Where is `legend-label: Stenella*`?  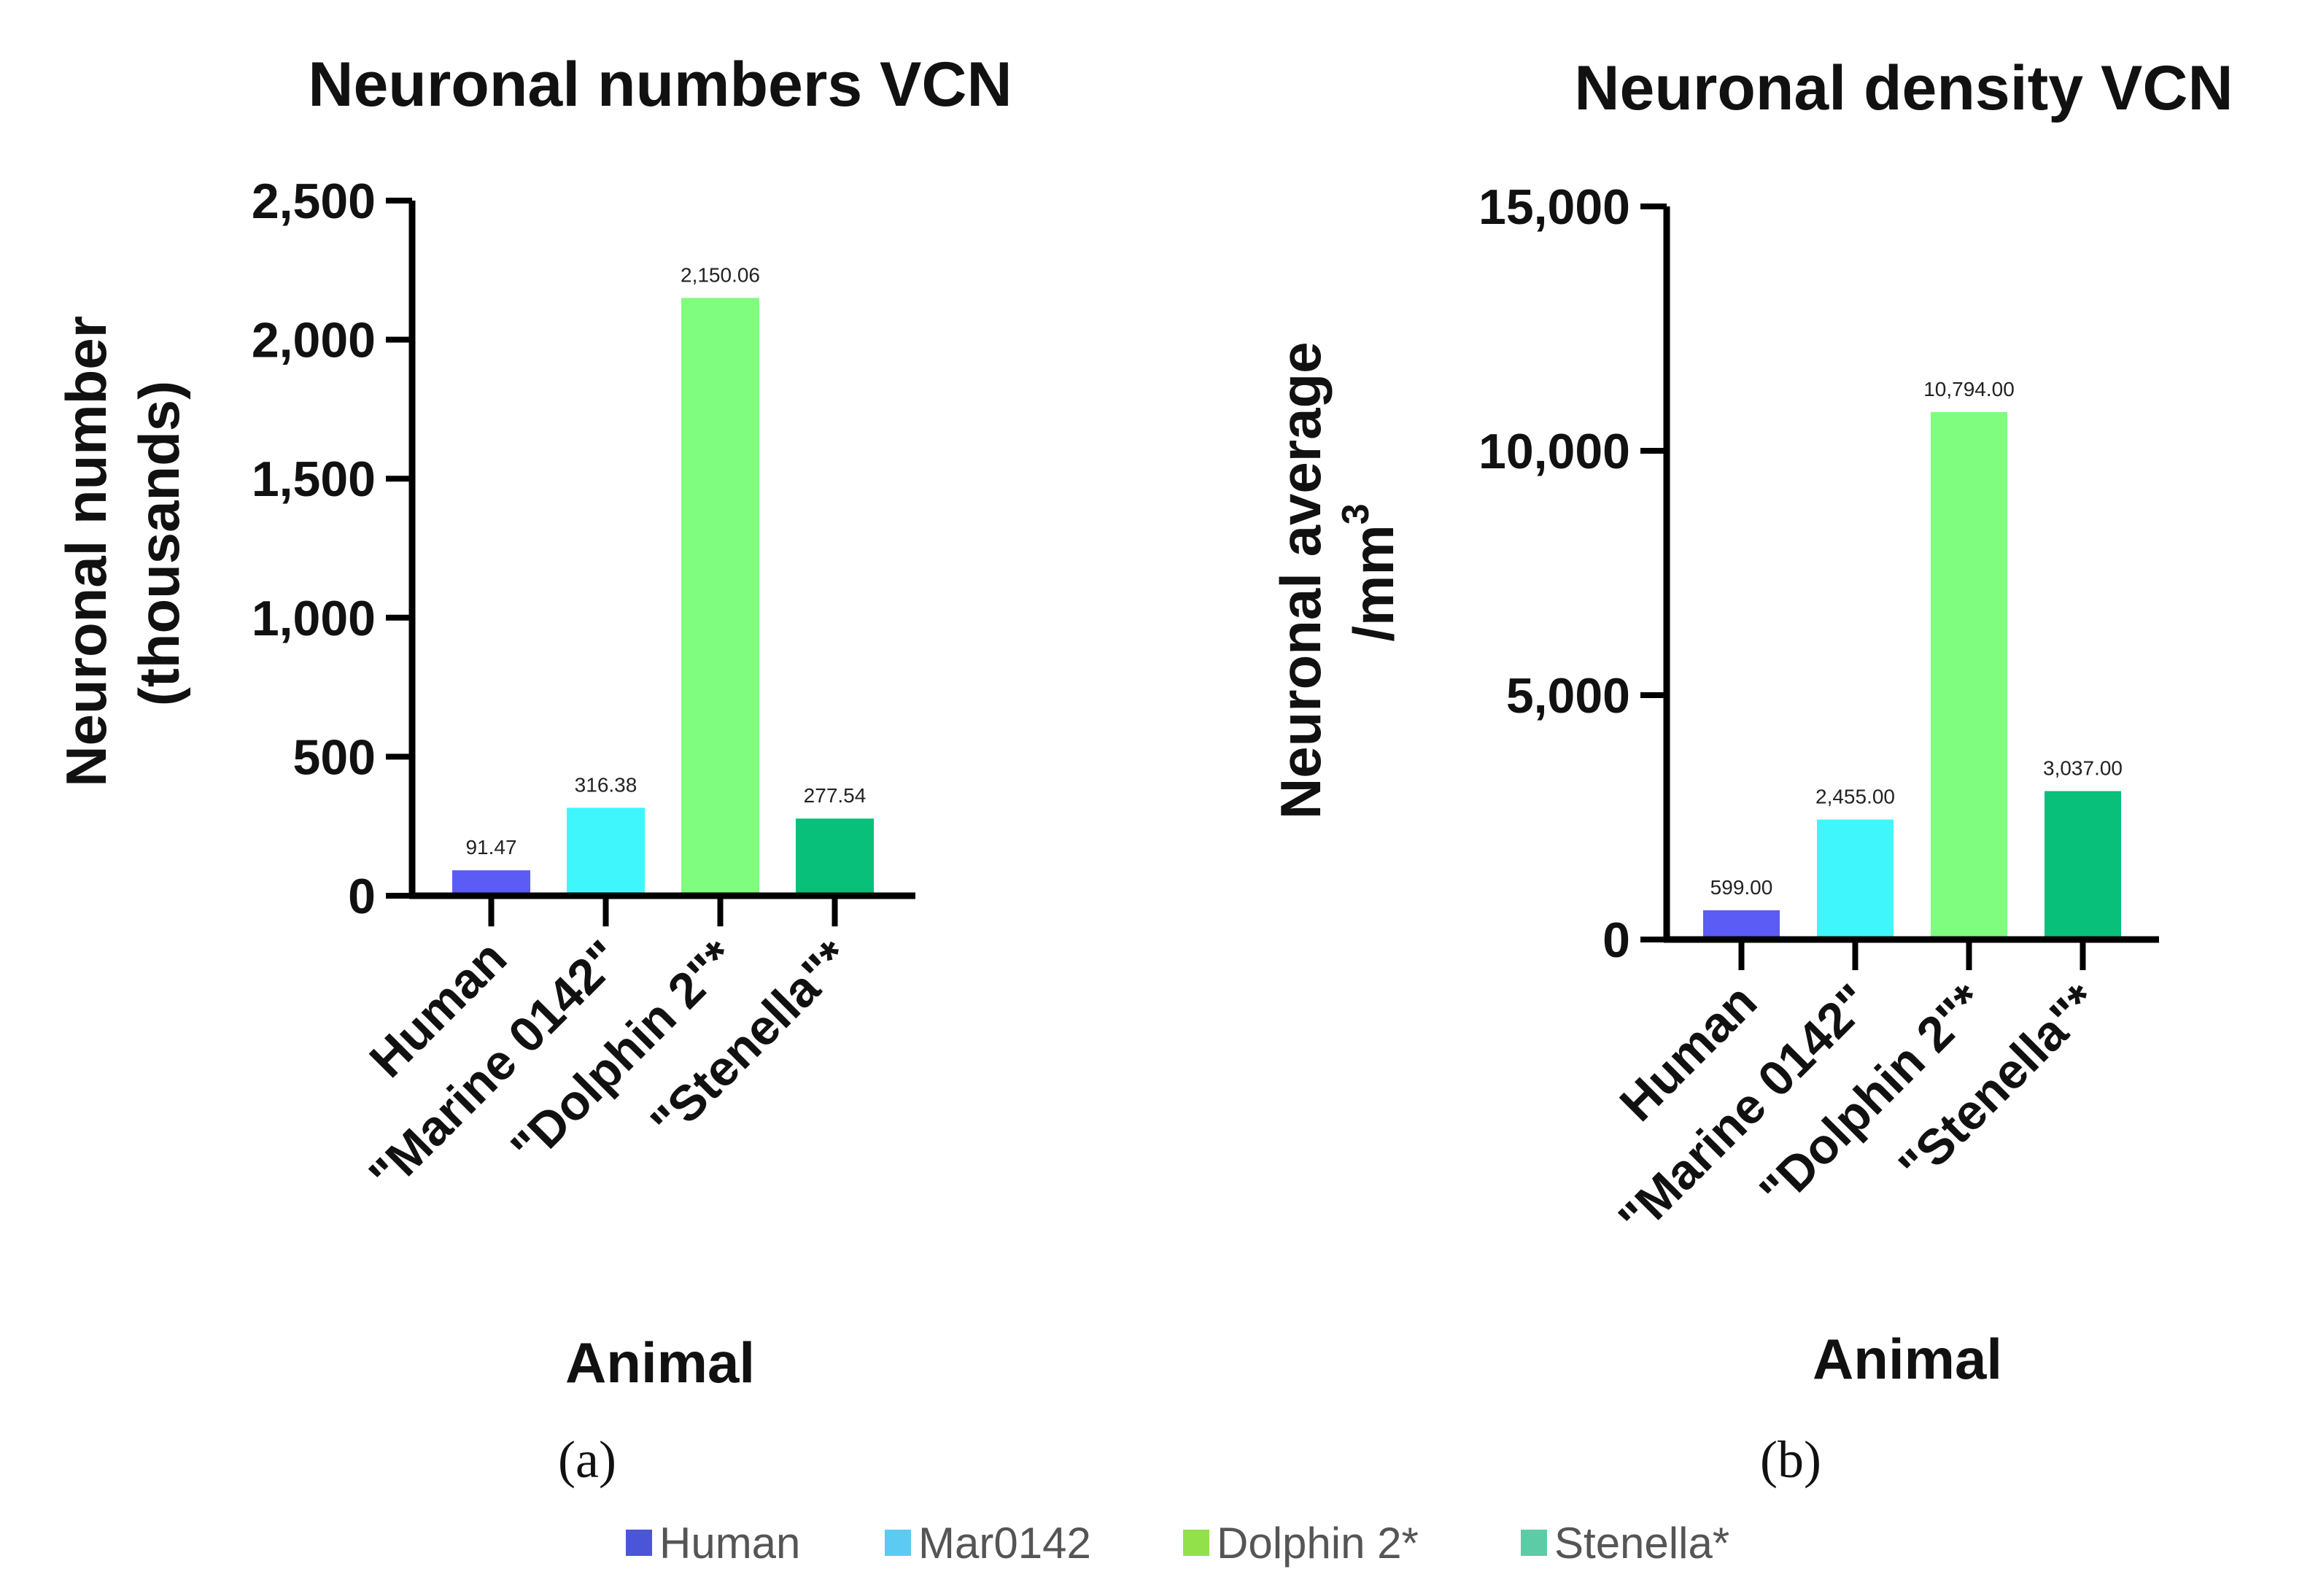 legend-label: Stenella* is located at coordinates (1641, 1544).